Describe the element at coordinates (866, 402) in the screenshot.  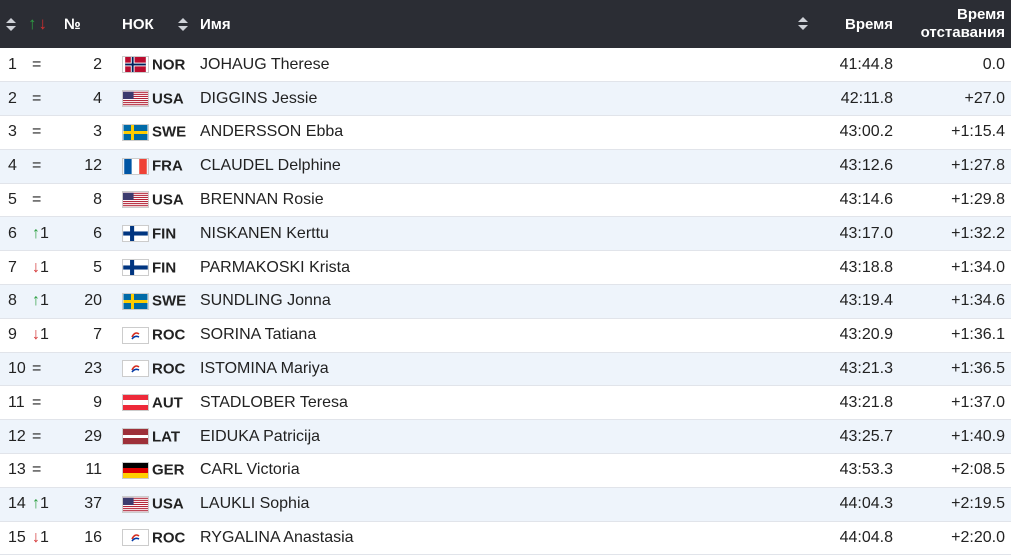
I see `time-cell: 43:21.8` at that location.